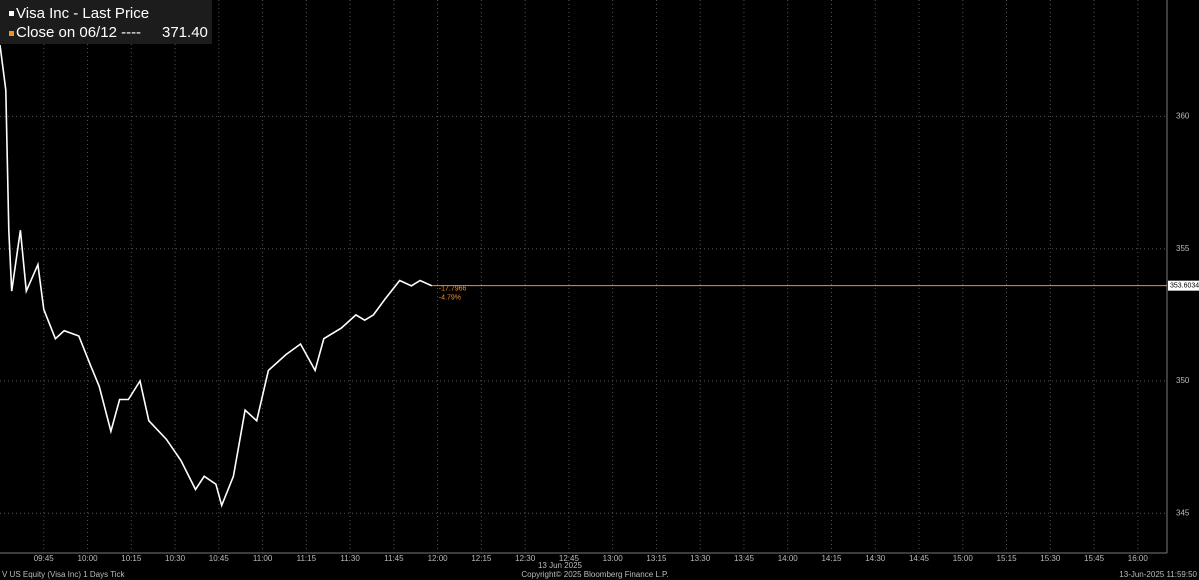 This screenshot has height=580, width=1199. I want to click on change-annotation: -17.7966, so click(453, 289).